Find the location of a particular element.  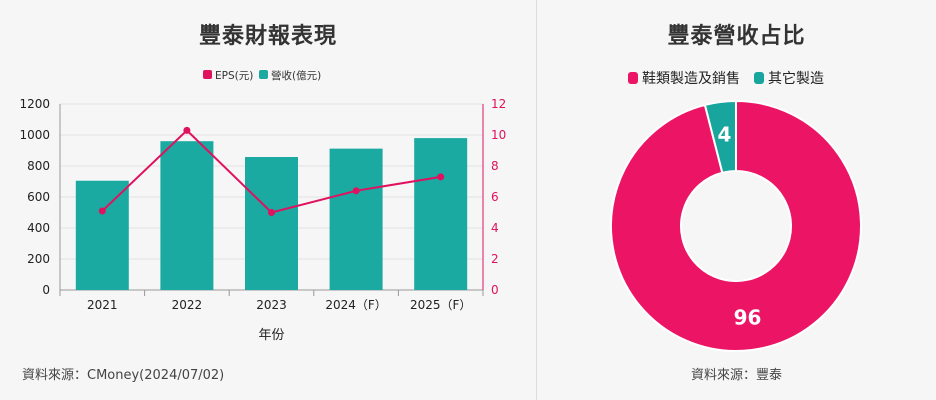

legend-swatch-eps is located at coordinates (207, 74).